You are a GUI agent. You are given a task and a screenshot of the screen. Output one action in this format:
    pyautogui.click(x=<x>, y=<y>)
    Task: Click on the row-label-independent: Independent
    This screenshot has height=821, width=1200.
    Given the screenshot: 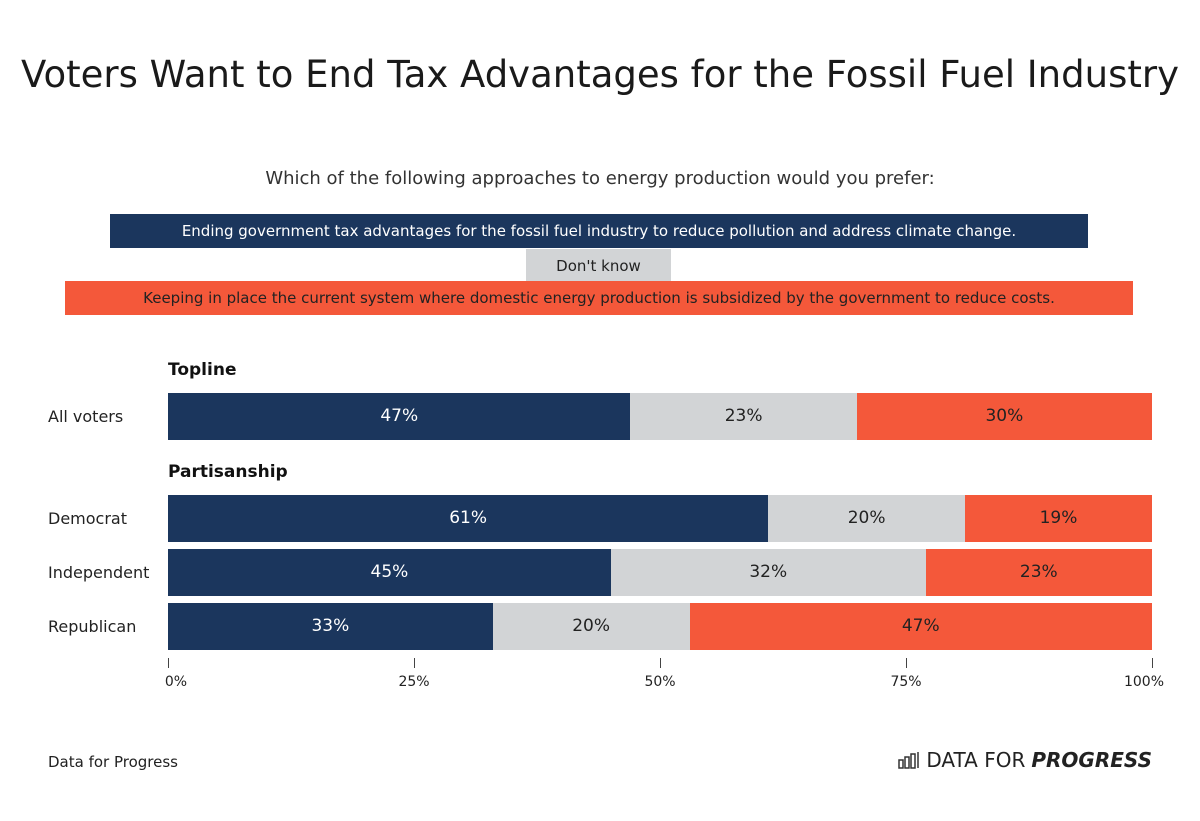 What is the action you would take?
    pyautogui.click(x=99, y=572)
    